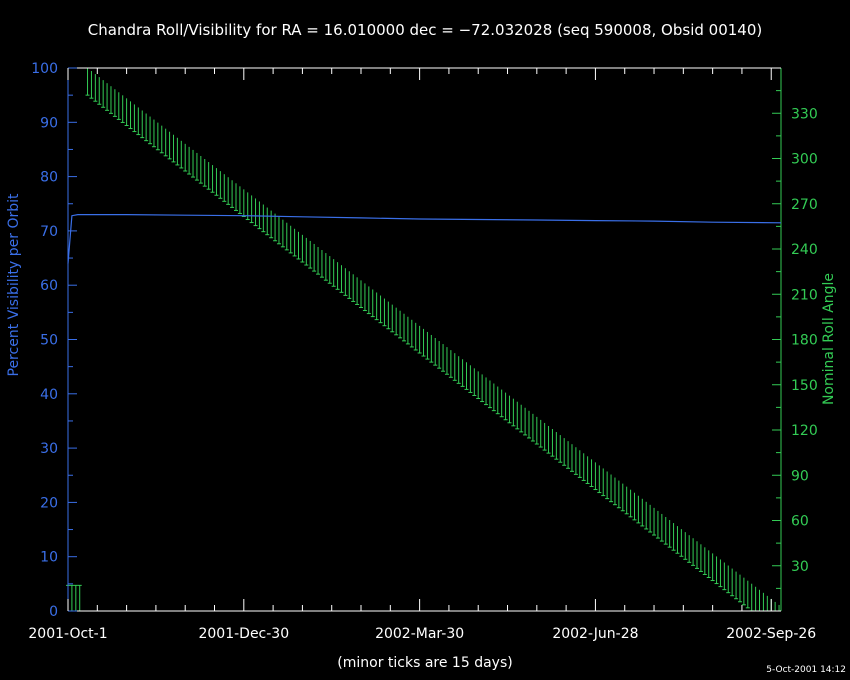 This screenshot has width=850, height=680. I want to click on right-tick-label: 150, so click(804, 386).